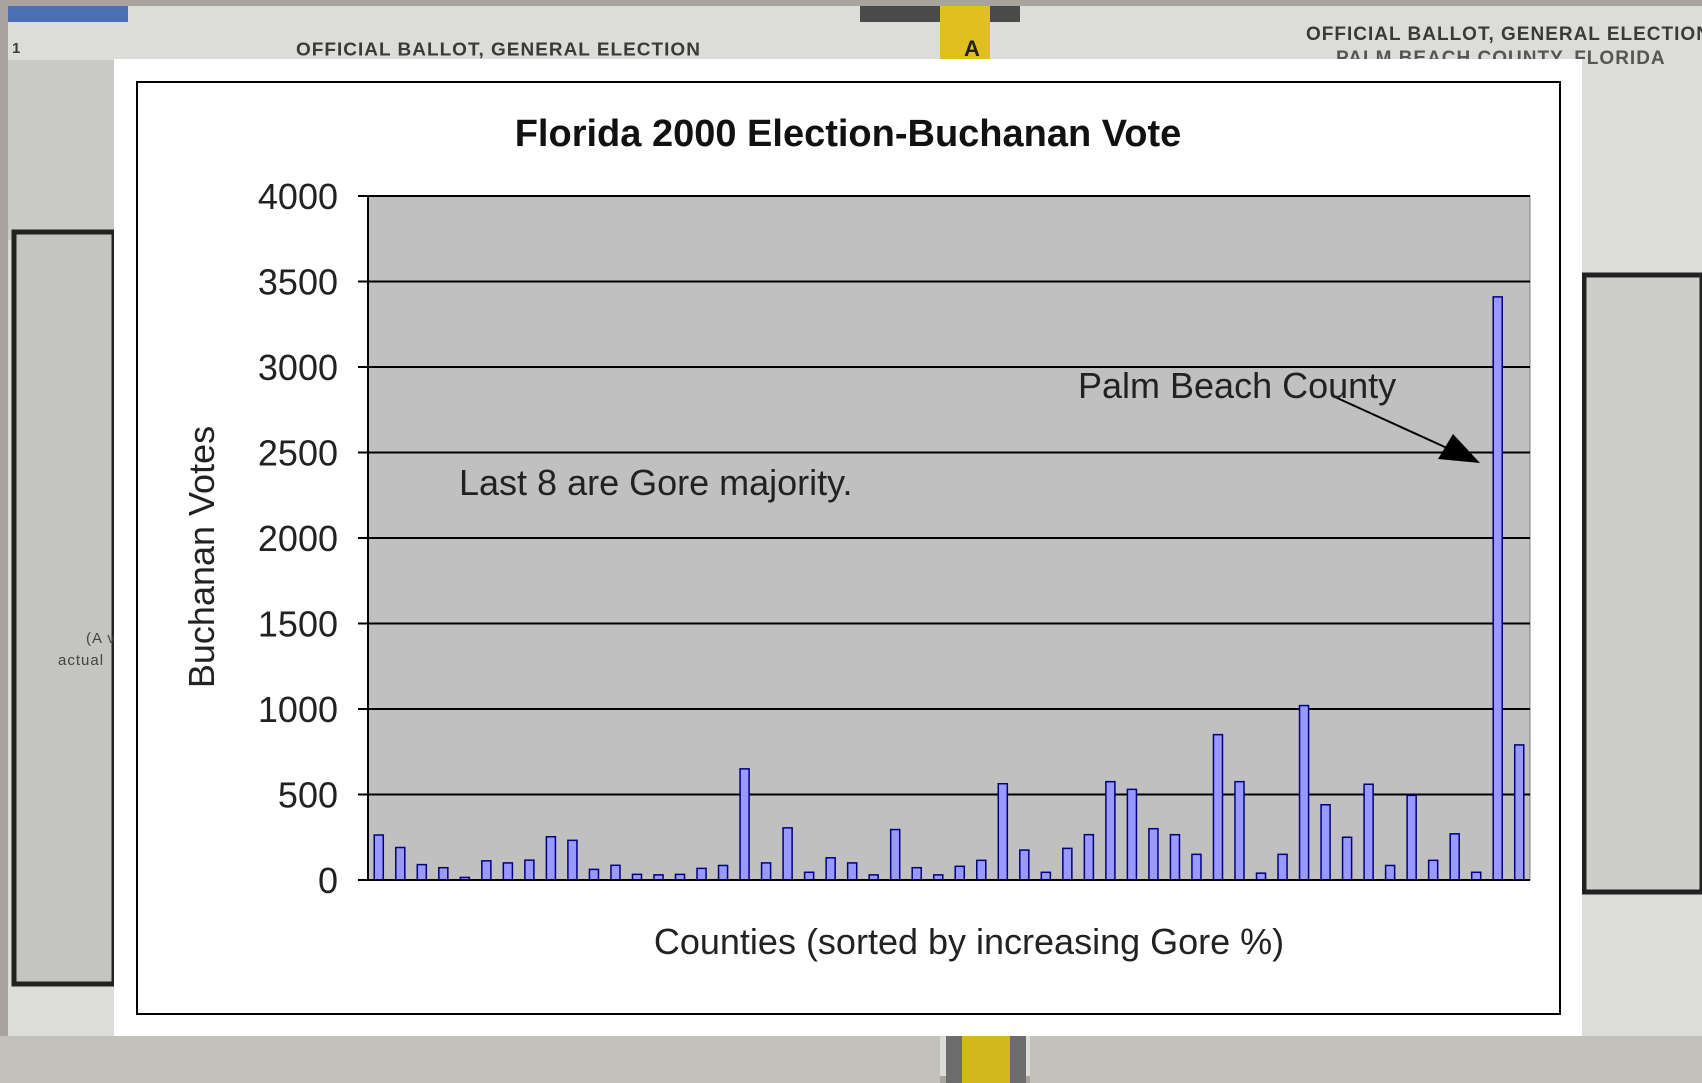  I want to click on x-axis-label: Counties (sorted by increasing Gore %), so click(969, 941).